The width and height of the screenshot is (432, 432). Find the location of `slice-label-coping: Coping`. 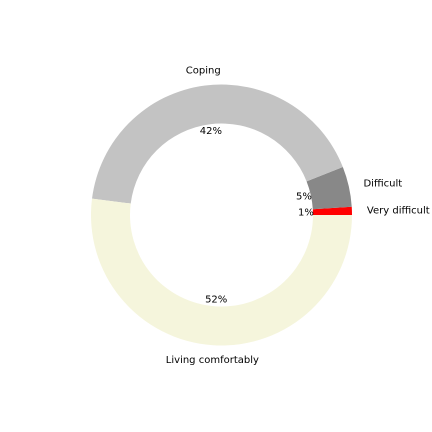

slice-label-coping: Coping is located at coordinates (203, 71).